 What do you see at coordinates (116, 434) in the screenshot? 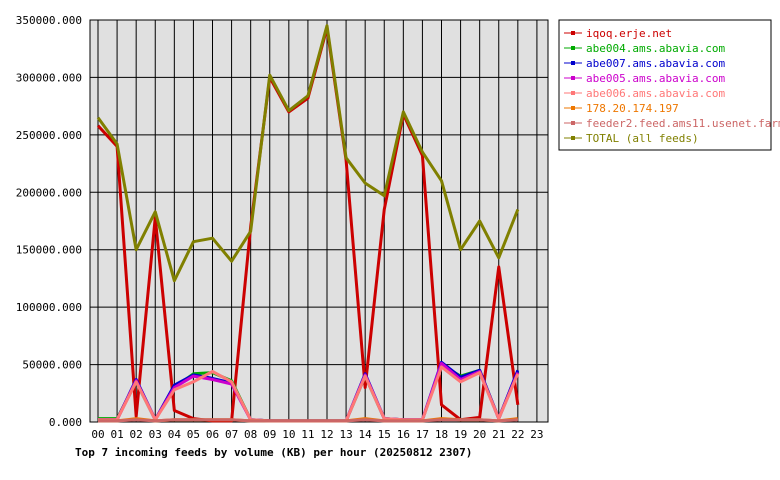
I see `x-tick-label: 01` at bounding box center [116, 434].